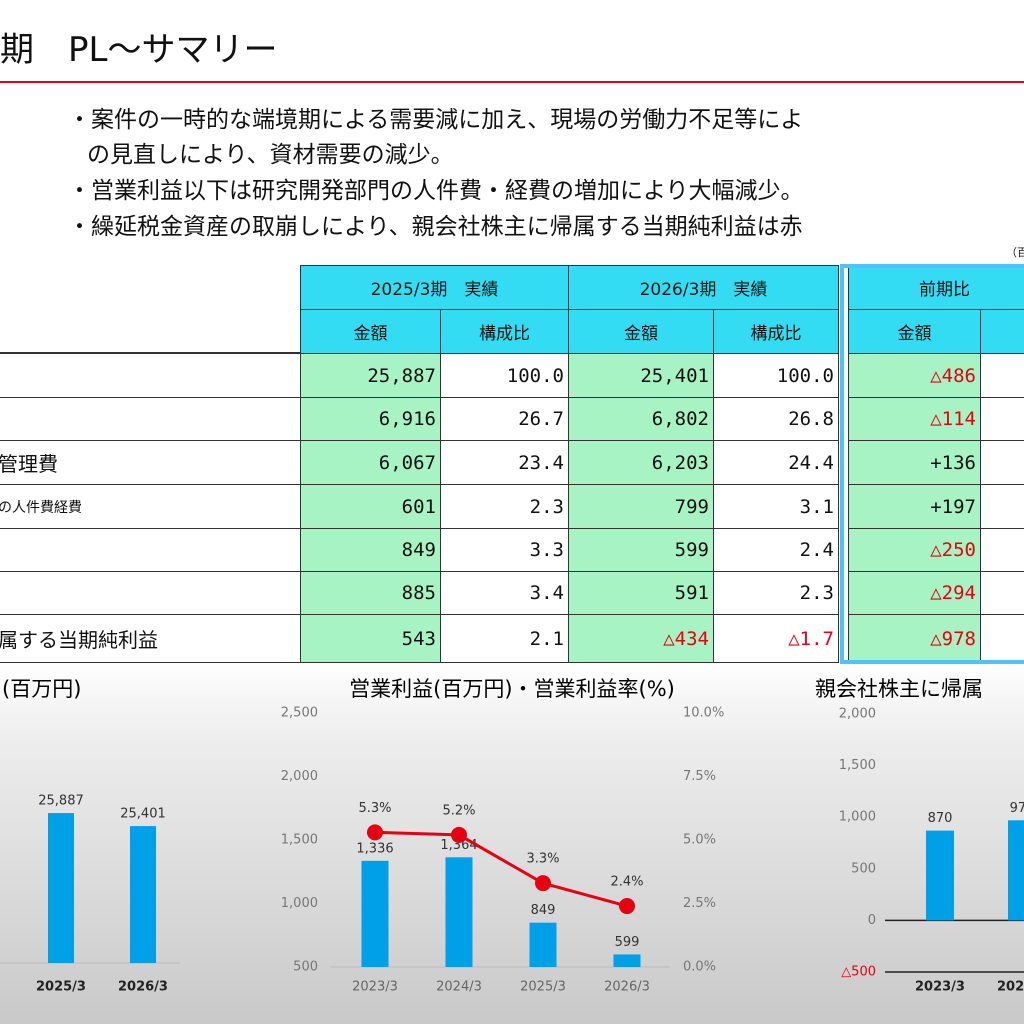  I want to click on table-cell: 599, so click(641, 550).